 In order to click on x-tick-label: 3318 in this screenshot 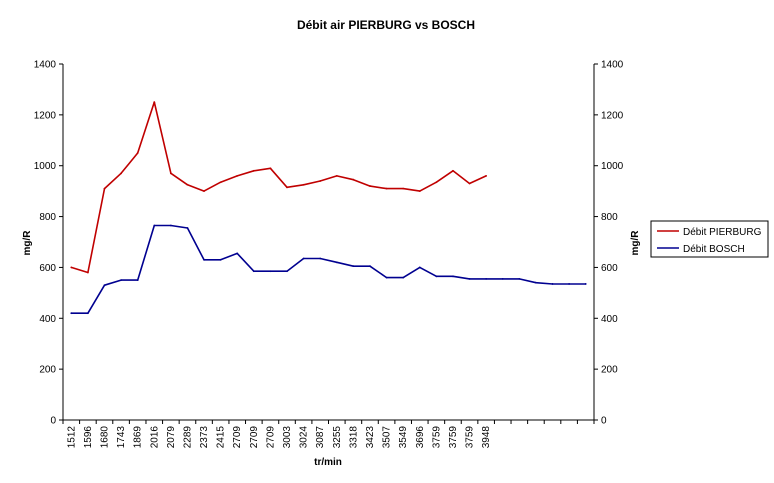, I will do `click(353, 437)`.